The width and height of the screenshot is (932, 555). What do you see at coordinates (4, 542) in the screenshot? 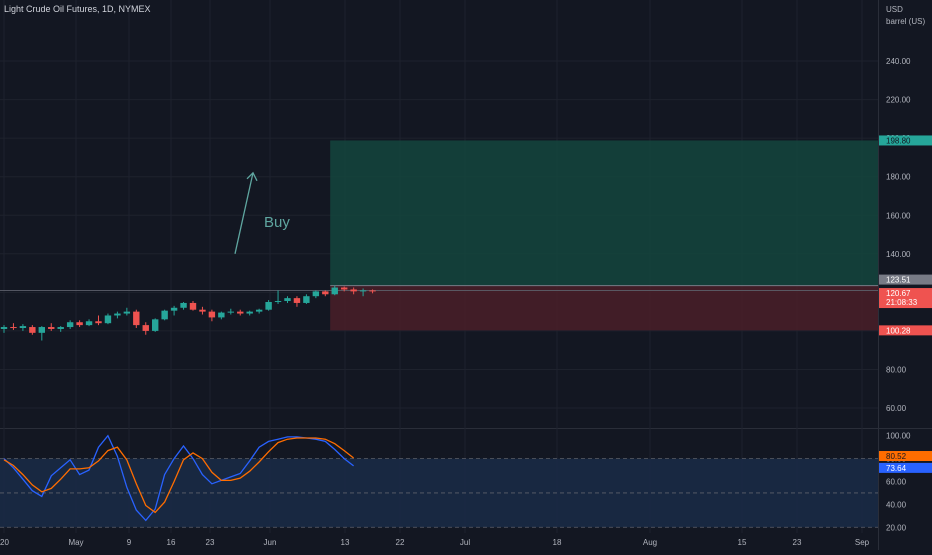
I see `time-tick-label: 20` at bounding box center [4, 542].